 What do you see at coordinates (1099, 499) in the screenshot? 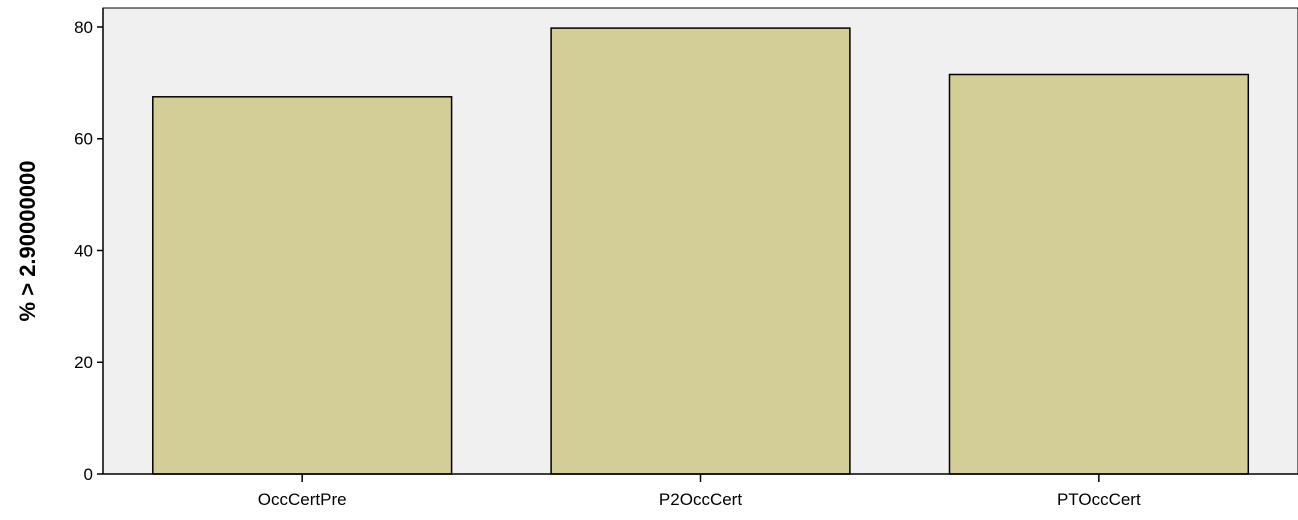
I see `x-tick-label: PTOccCert` at bounding box center [1099, 499].